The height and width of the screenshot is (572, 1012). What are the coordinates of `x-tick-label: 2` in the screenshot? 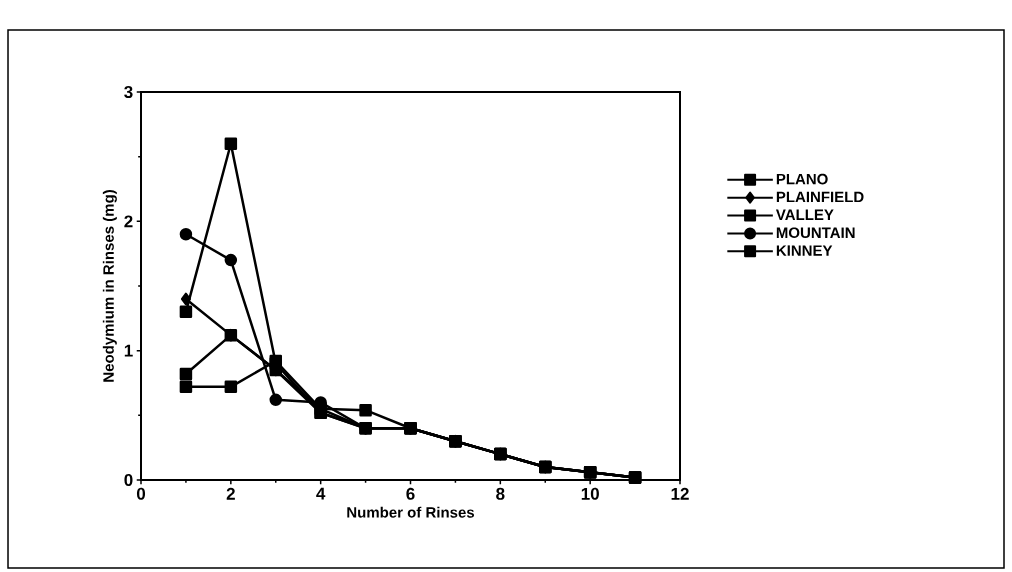 It's located at (230, 493).